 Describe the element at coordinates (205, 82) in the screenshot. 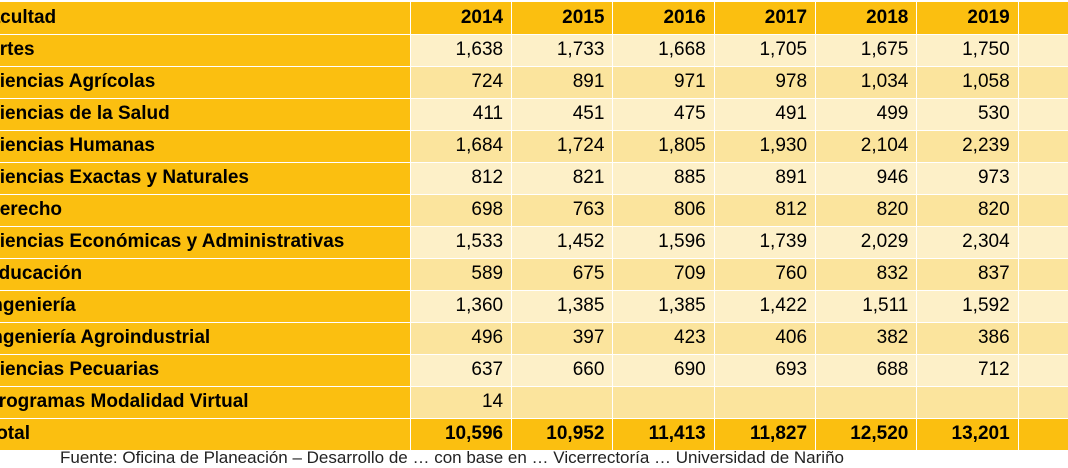

I see `faculty-name-cell: Ciencias Agrícolas` at that location.